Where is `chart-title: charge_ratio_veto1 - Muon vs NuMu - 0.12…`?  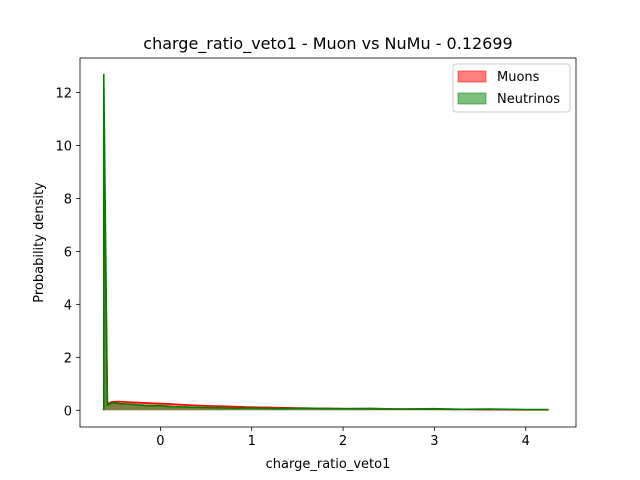
chart-title: charge_ratio_veto1 - Muon vs NuMu - 0.12… is located at coordinates (327, 44).